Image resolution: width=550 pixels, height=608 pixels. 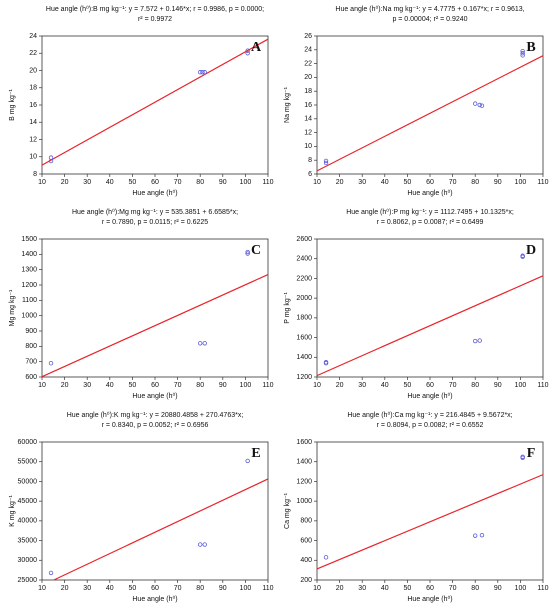 What do you see at coordinates (430, 425) in the screenshot?
I see `panel-title: r = 0.8094, p = 0.0082; r² = 0.6552` at bounding box center [430, 425].